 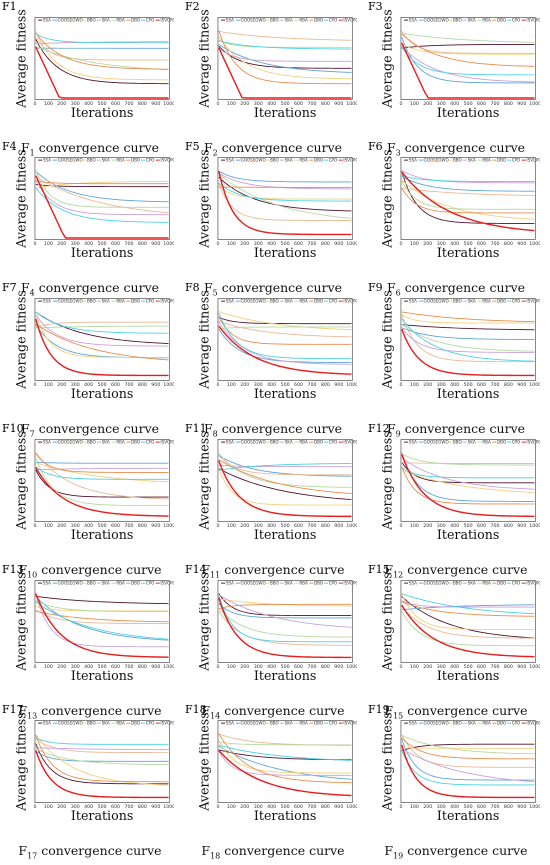 I want to click on series-line-ssa, so click(x=468, y=327).